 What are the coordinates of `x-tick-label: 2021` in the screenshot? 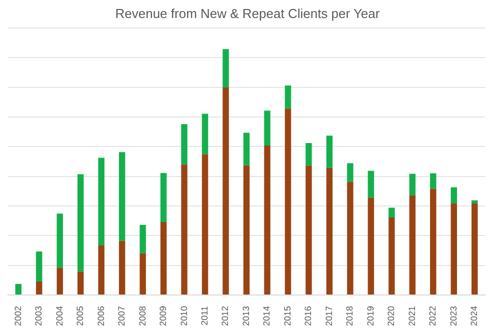 It's located at (411, 316).